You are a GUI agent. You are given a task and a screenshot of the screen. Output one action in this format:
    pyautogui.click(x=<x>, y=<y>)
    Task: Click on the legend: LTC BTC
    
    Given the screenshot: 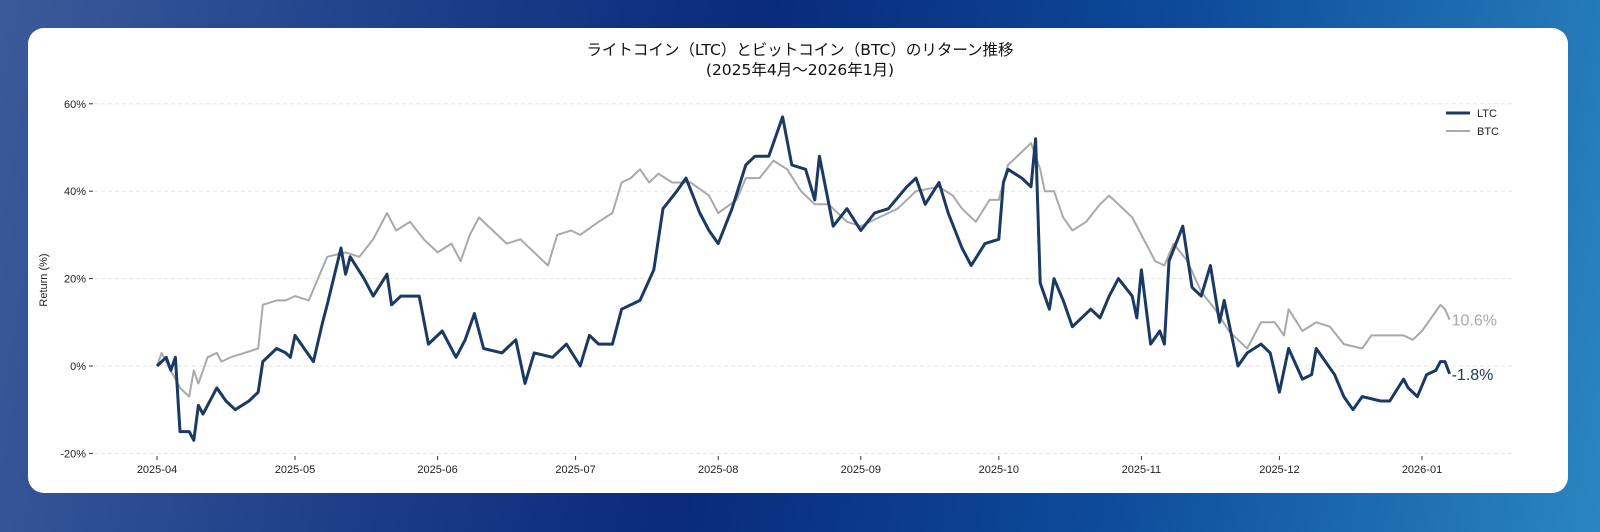 What is the action you would take?
    pyautogui.click(x=1472, y=123)
    